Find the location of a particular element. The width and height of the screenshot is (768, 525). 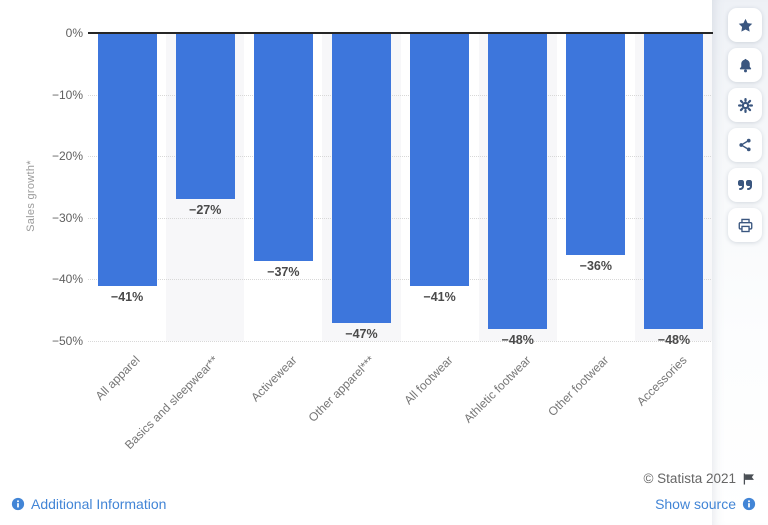

bar-athletic-footwear is located at coordinates (518, 181).